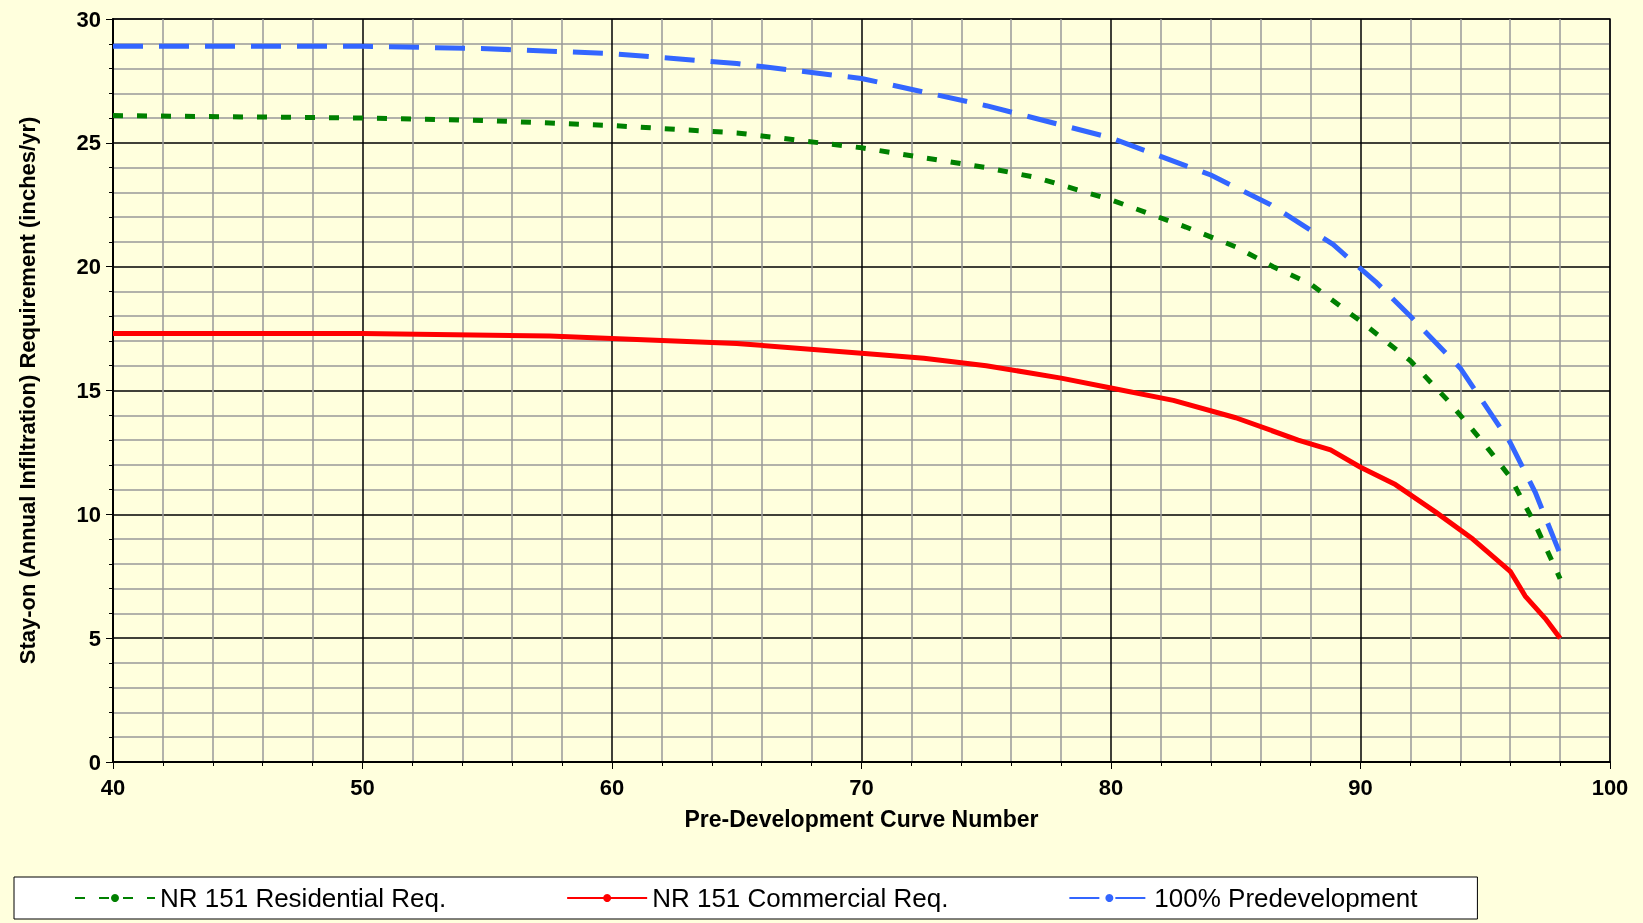 The width and height of the screenshot is (1643, 923). Describe the element at coordinates (88, 390) in the screenshot. I see `y-tick-label: 15` at that location.